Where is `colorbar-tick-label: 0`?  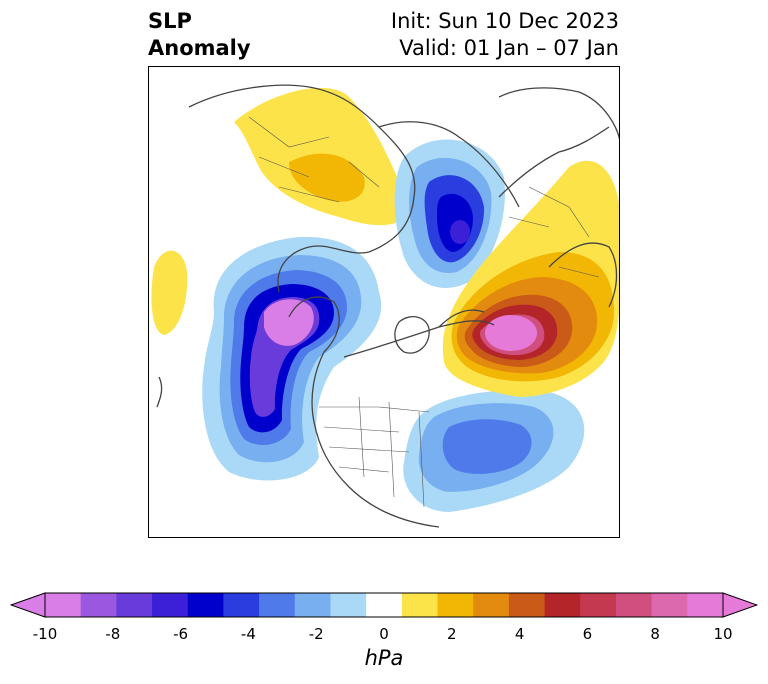 colorbar-tick-label: 0 is located at coordinates (384, 634).